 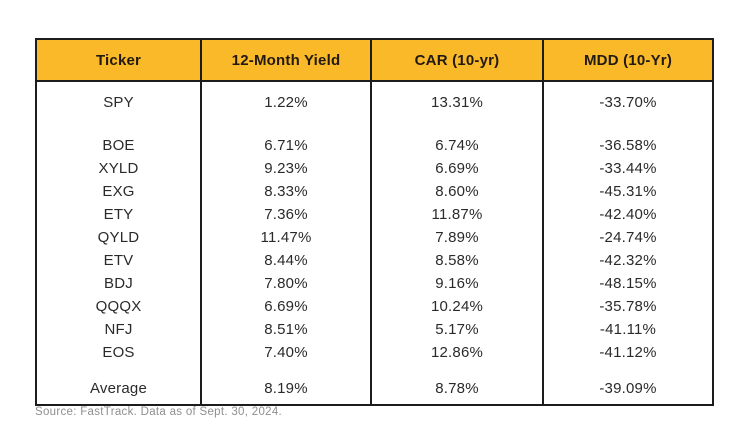 I want to click on mdd-cell: -33.44%, so click(x=627, y=168).